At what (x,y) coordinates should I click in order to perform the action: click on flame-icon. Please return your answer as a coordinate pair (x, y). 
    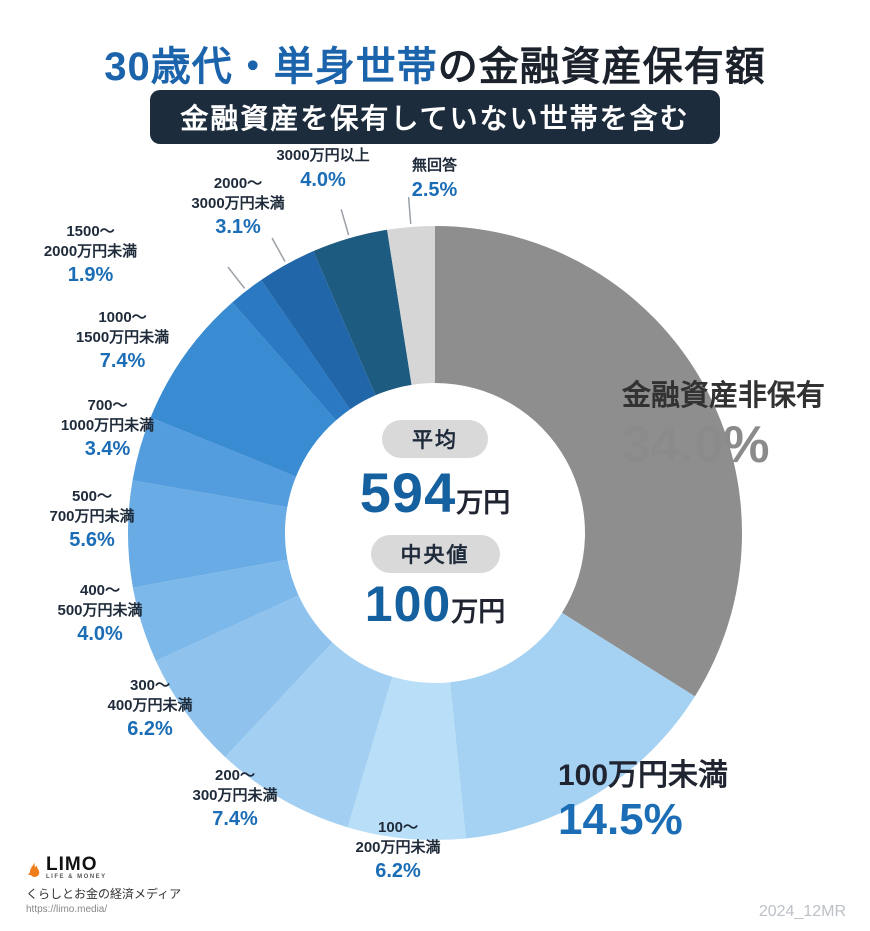
    Looking at the image, I should click on (34, 869).